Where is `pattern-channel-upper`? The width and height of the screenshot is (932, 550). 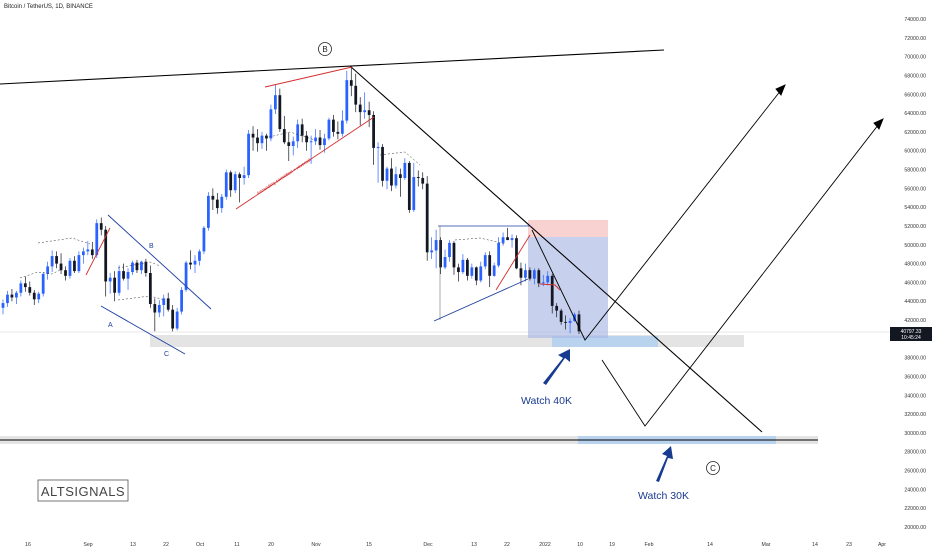
pattern-channel-upper is located at coordinates (159, 262).